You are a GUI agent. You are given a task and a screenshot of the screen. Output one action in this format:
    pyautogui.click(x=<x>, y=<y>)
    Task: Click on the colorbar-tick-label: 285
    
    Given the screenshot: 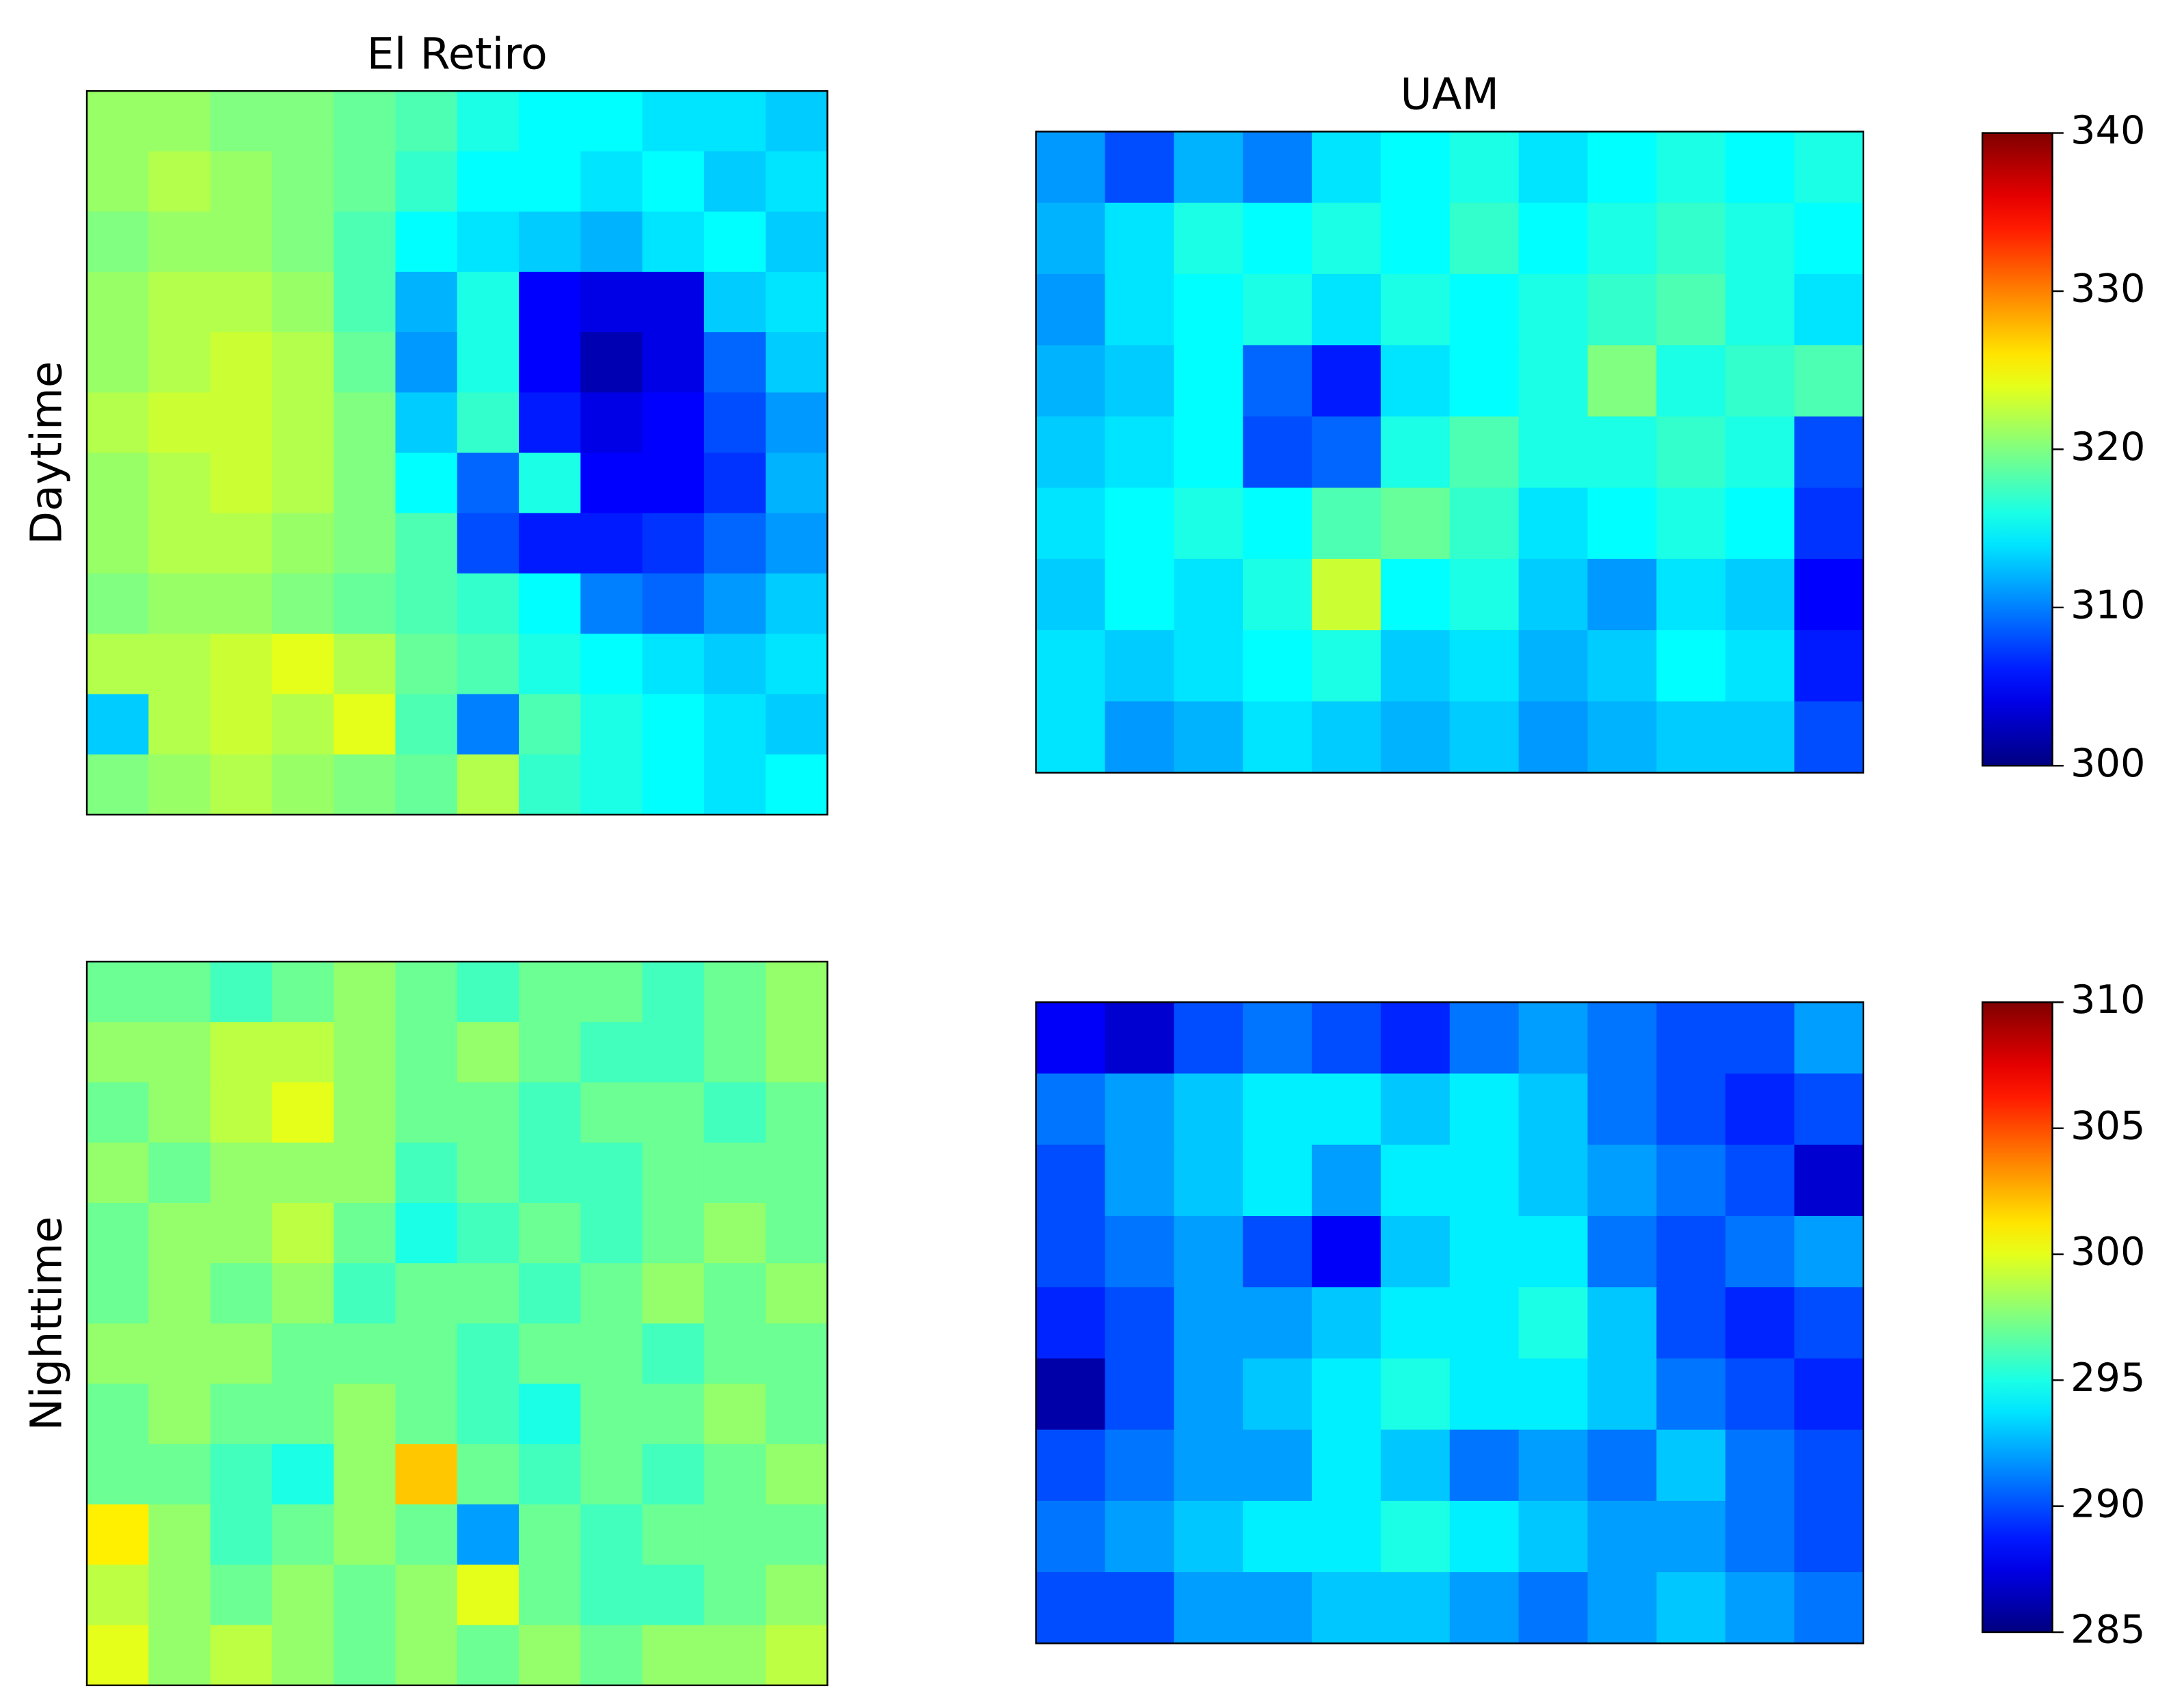 What is the action you would take?
    pyautogui.click(x=2108, y=1630)
    